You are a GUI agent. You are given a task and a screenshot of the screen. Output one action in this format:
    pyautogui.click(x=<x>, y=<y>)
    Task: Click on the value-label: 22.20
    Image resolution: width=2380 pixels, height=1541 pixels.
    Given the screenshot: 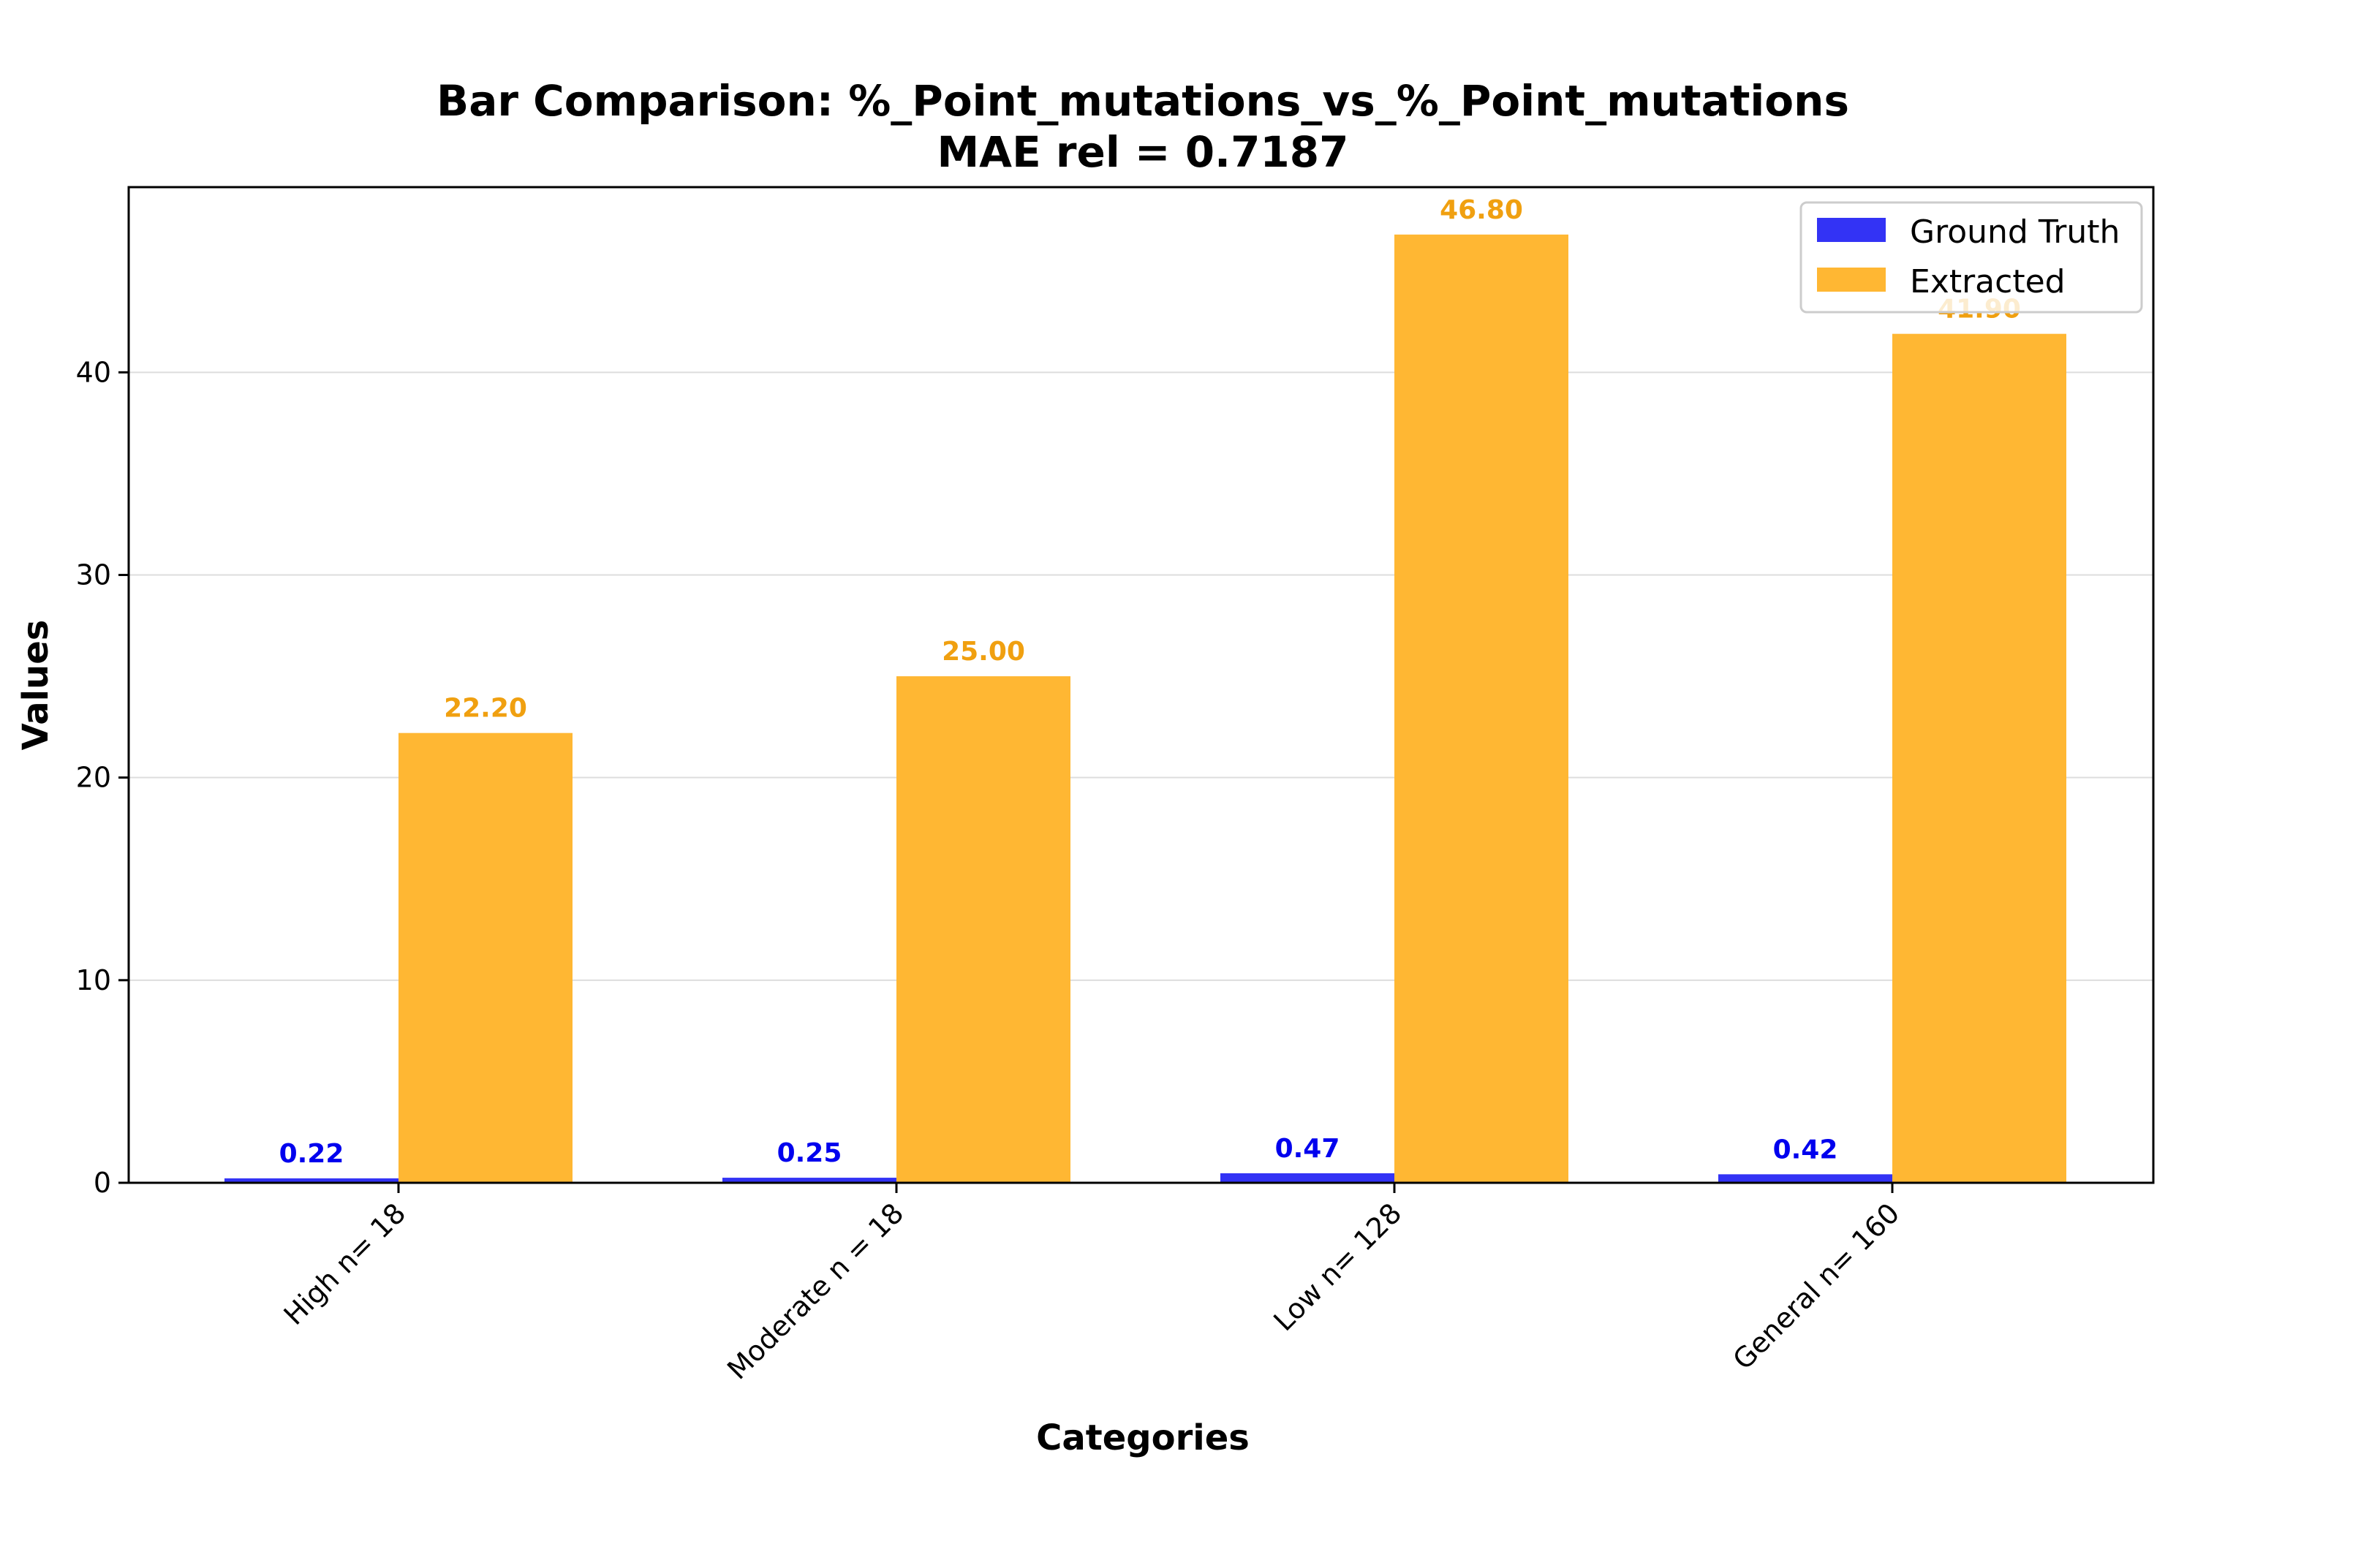 What is the action you would take?
    pyautogui.click(x=485, y=709)
    